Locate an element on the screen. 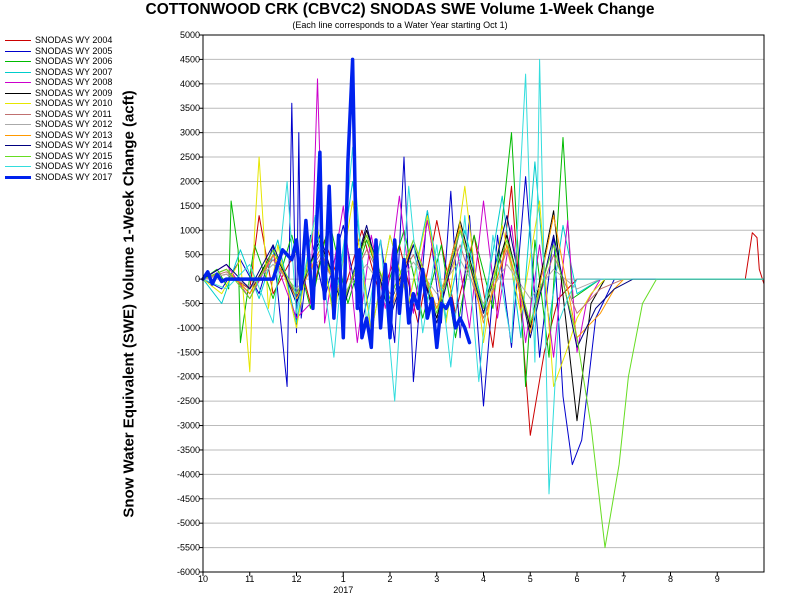  y-tick-label: -5000 is located at coordinates (188, 523).